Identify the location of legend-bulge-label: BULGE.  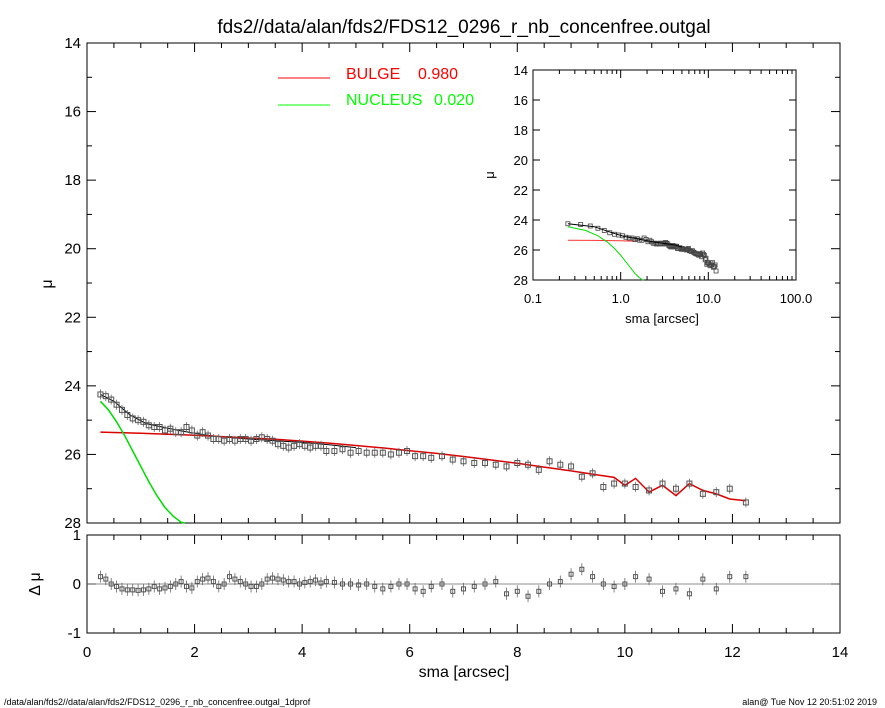
(373, 74).